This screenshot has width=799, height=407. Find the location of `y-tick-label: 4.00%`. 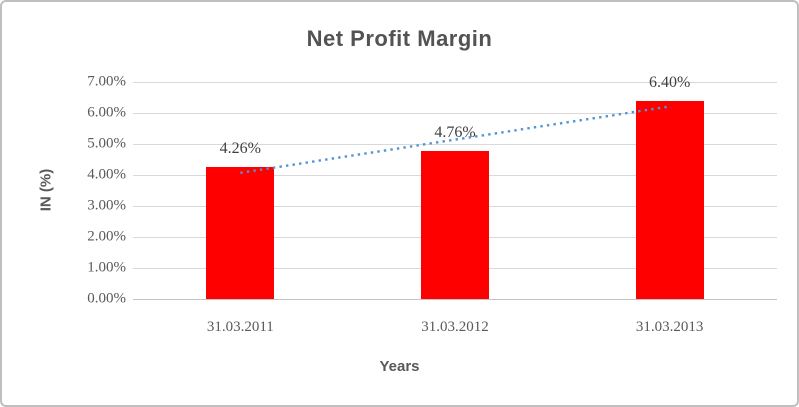

y-tick-label: 4.00% is located at coordinates (106, 174).